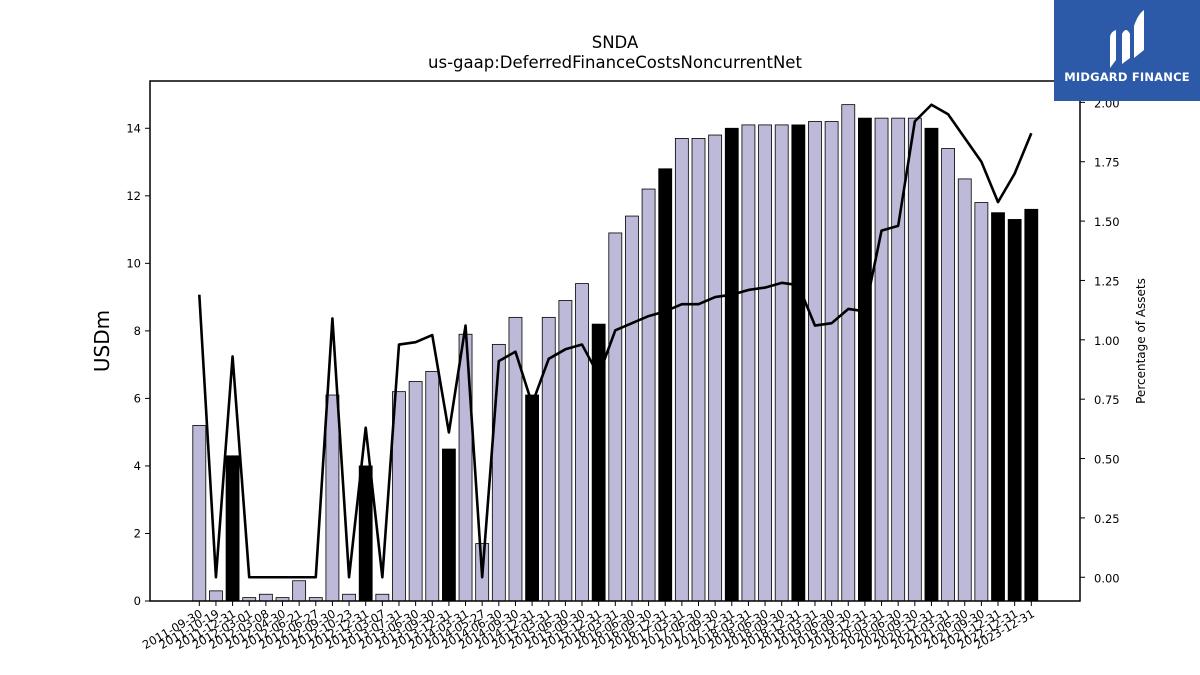 The image size is (1200, 675). I want to click on y-tick-label: 8, so click(137, 331).